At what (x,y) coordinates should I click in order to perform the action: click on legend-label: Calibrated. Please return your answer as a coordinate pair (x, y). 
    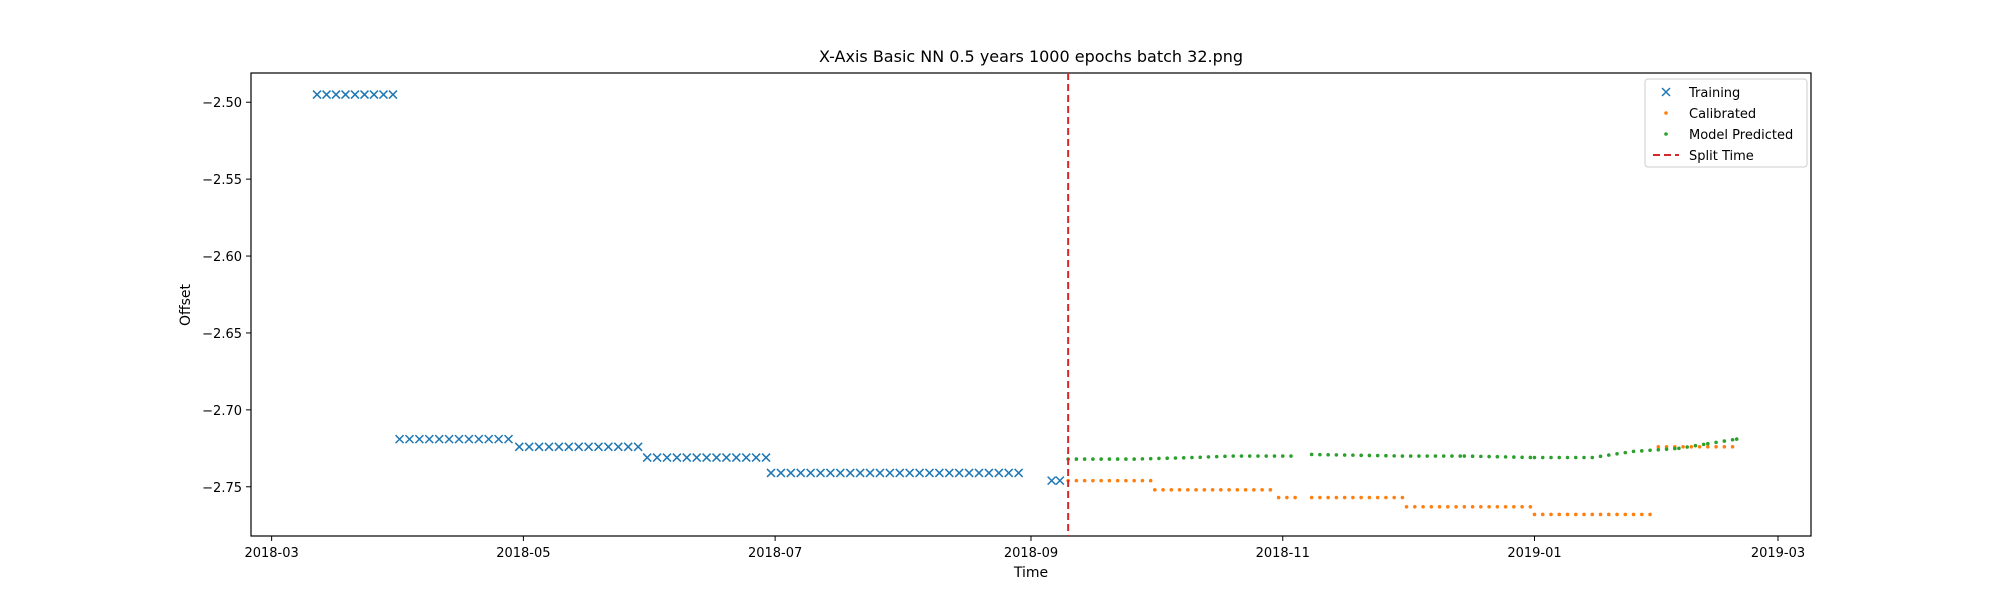
    Looking at the image, I should click on (1722, 114).